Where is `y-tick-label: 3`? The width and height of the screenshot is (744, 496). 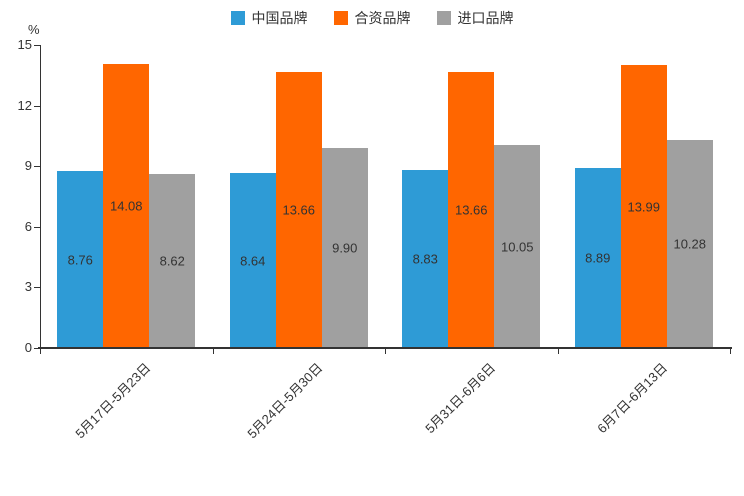
y-tick-label: 3 is located at coordinates (28, 287).